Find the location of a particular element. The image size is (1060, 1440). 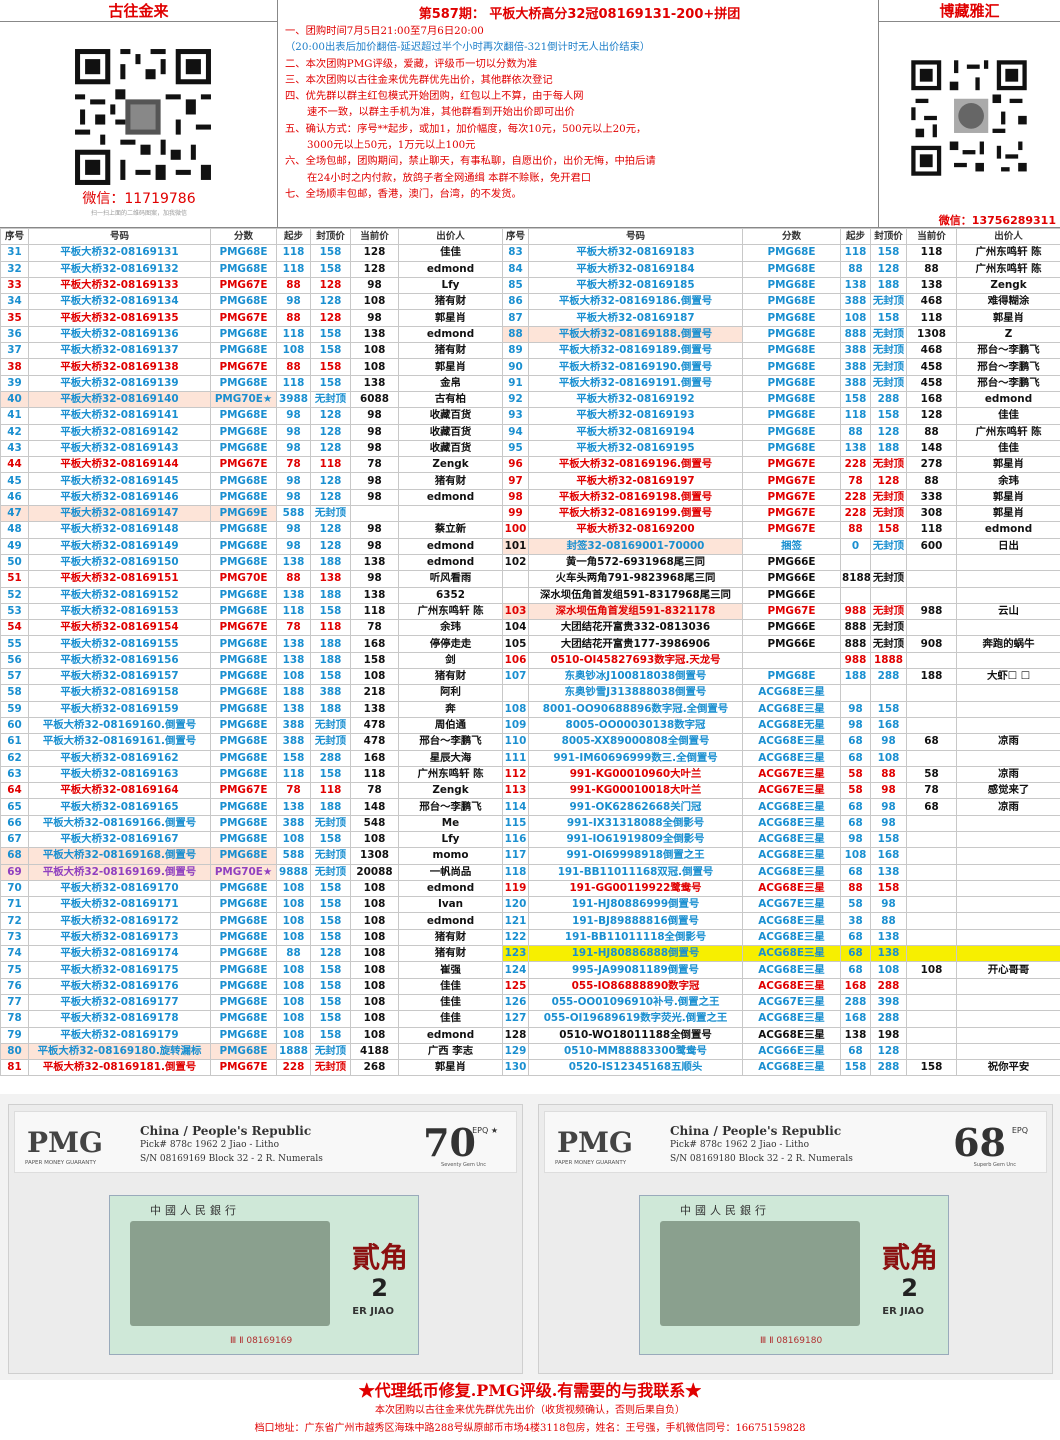

row-bidder-right: 奔跑的蜗牛 is located at coordinates (1008, 644).